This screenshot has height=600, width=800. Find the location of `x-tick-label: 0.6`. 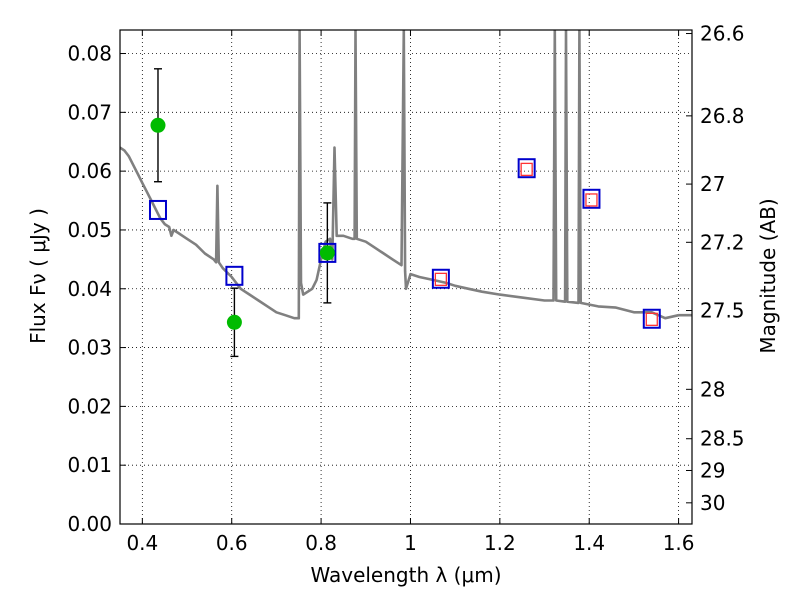

x-tick-label: 0.6 is located at coordinates (232, 543).